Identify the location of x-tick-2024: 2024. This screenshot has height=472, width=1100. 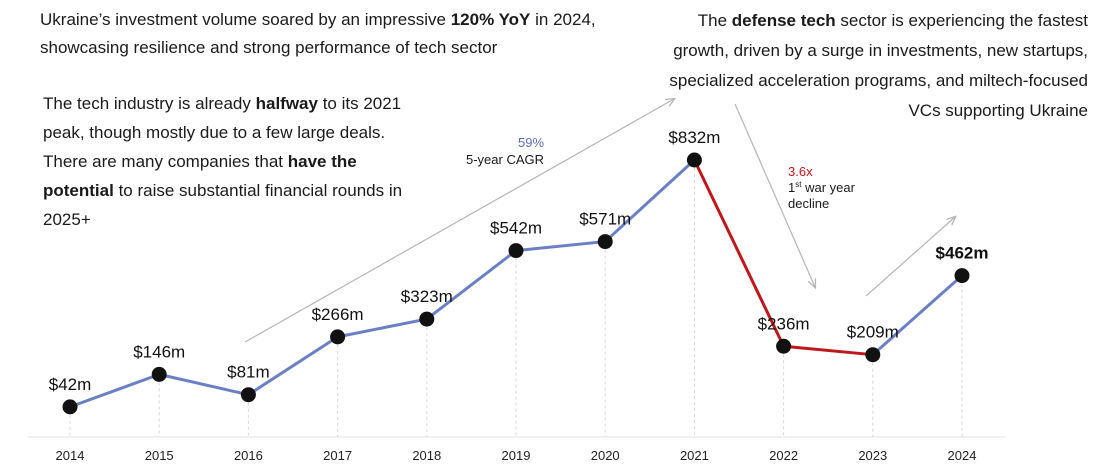
(962, 455).